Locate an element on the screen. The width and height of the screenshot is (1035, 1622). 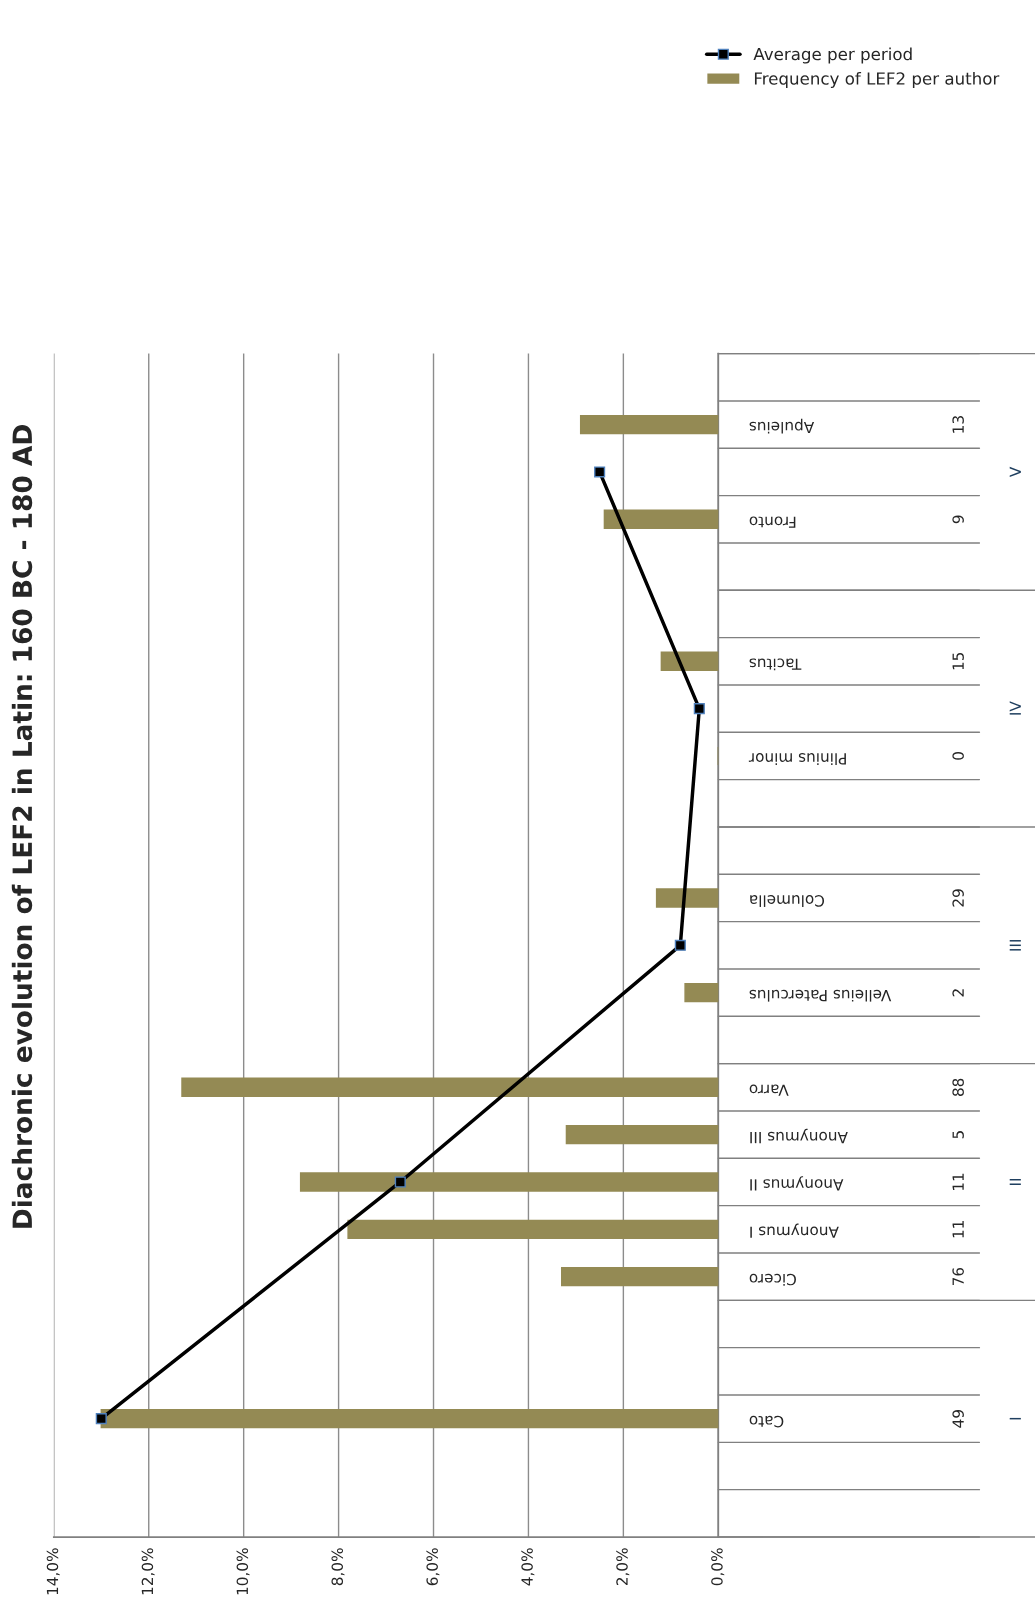
text: 13 is located at coordinates (958, 424).